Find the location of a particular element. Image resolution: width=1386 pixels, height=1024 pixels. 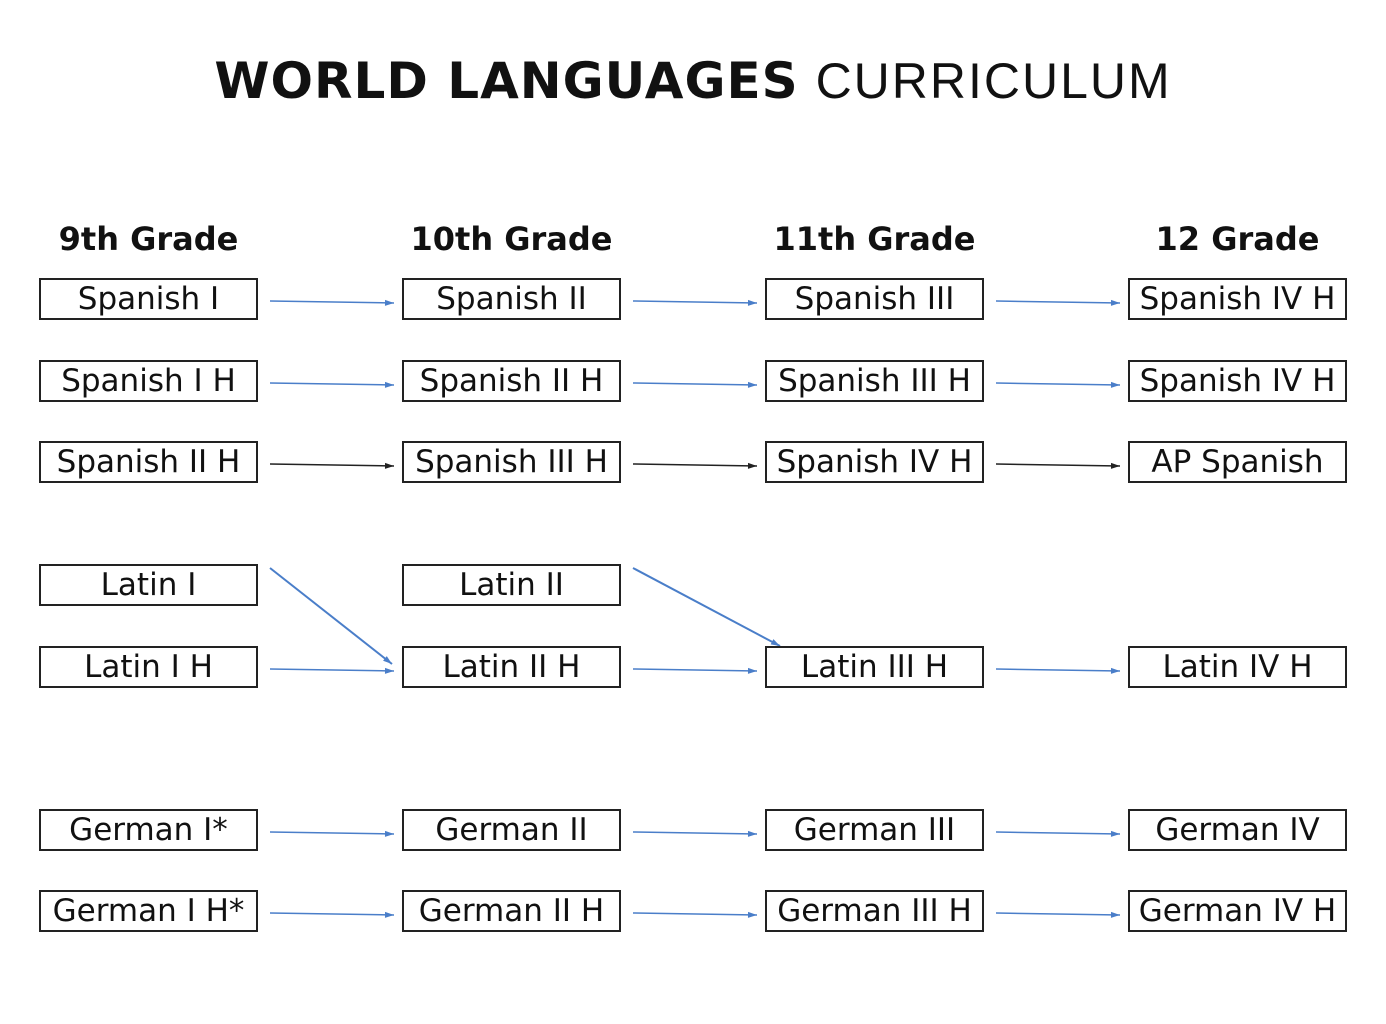

course-box: Spanish II is located at coordinates (511, 299).